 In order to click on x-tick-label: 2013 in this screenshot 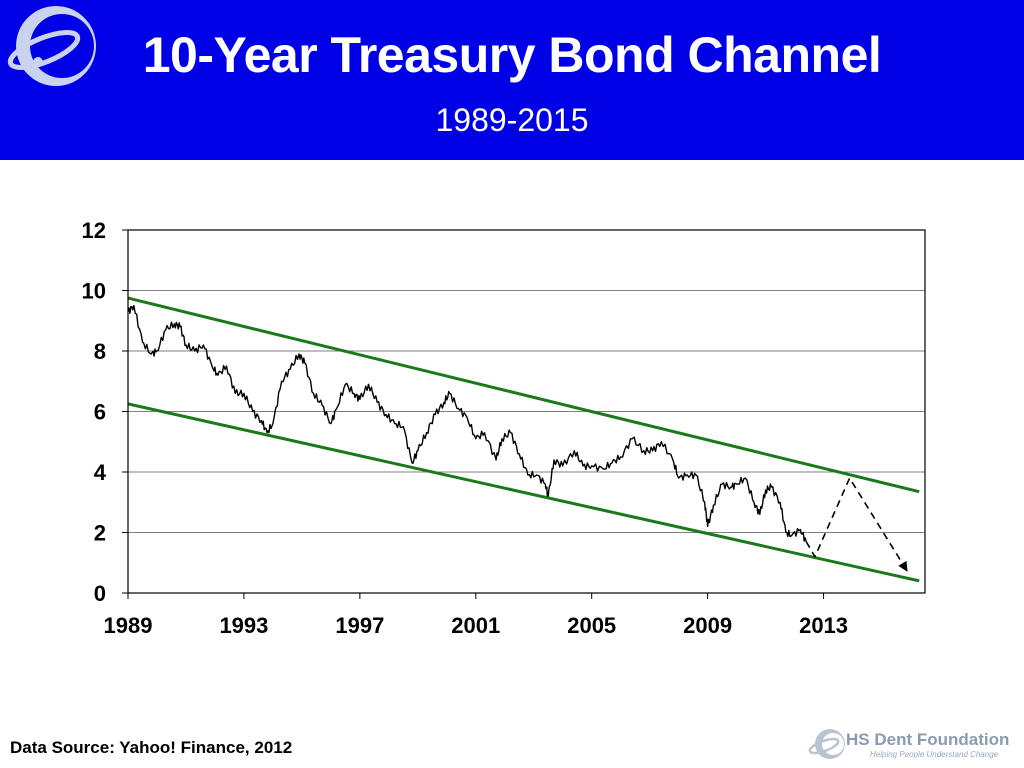, I will do `click(823, 625)`.